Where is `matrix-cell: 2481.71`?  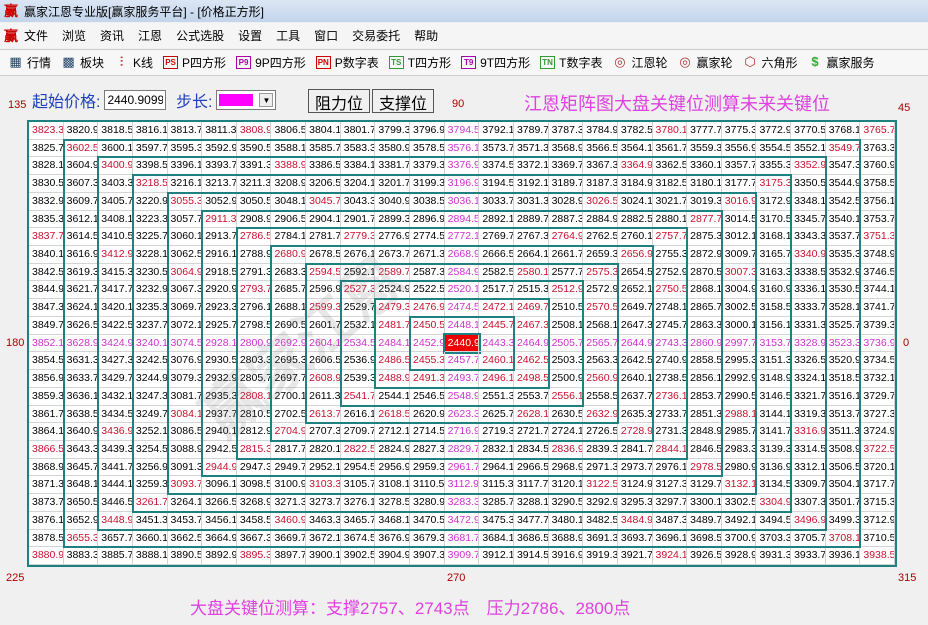
matrix-cell: 2481.71 is located at coordinates (393, 325).